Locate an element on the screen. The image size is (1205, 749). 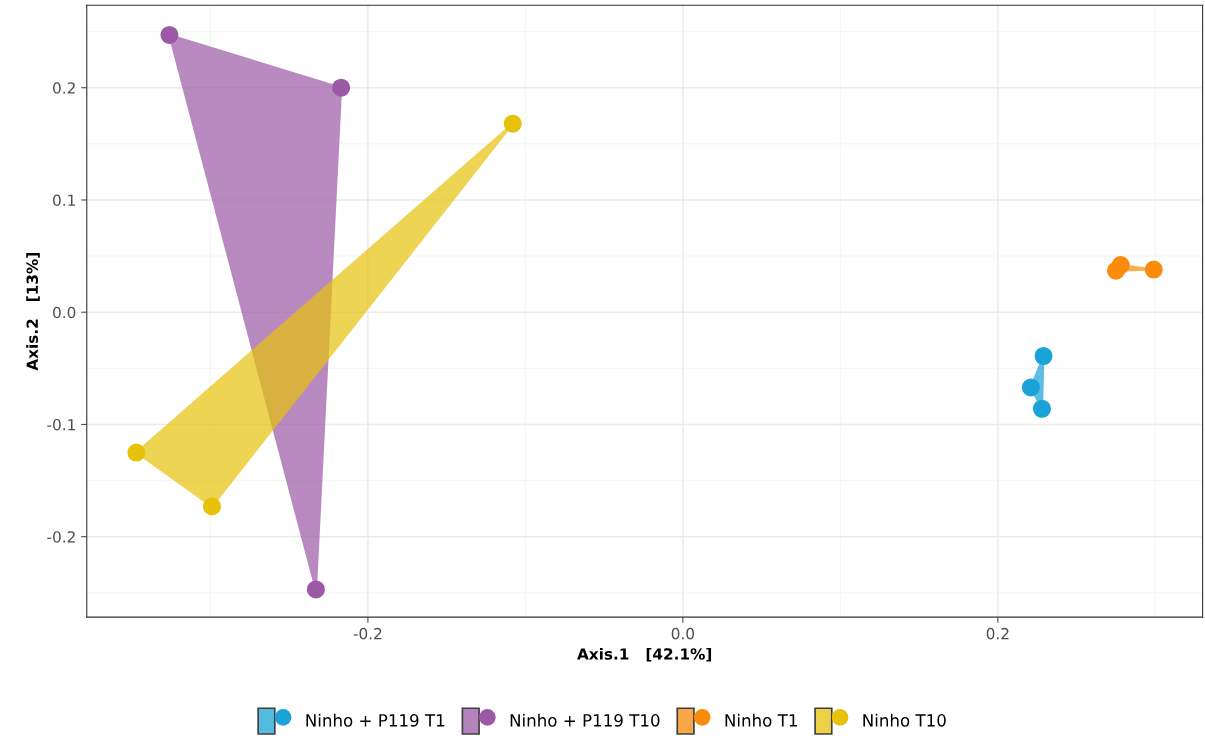
legend-label: Ninho T10 is located at coordinates (904, 720).